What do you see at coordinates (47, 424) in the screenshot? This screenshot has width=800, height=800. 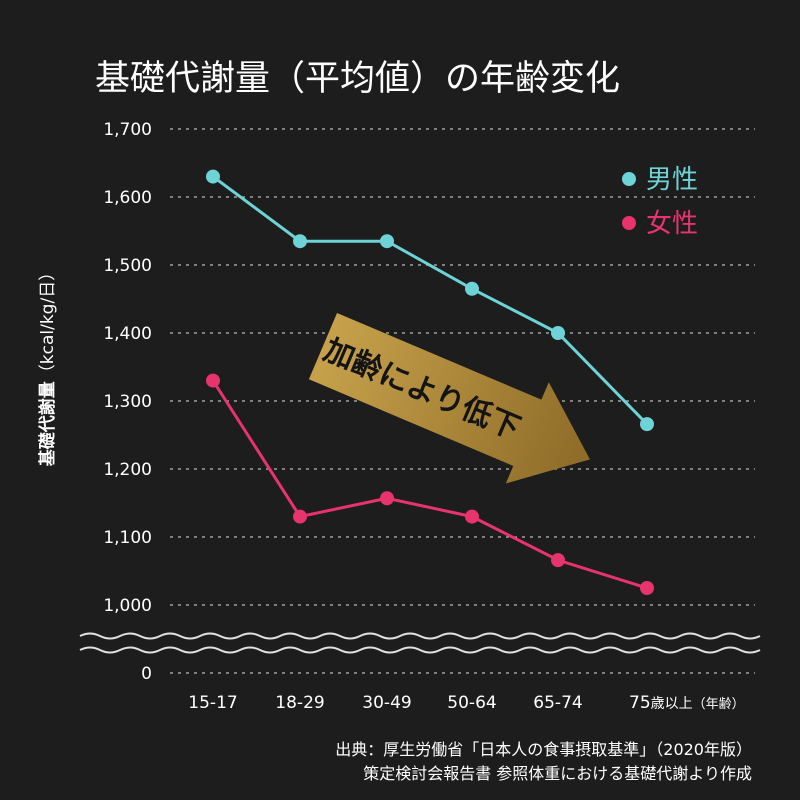 I see `y-axis-label-main: 基礎代謝量` at bounding box center [47, 424].